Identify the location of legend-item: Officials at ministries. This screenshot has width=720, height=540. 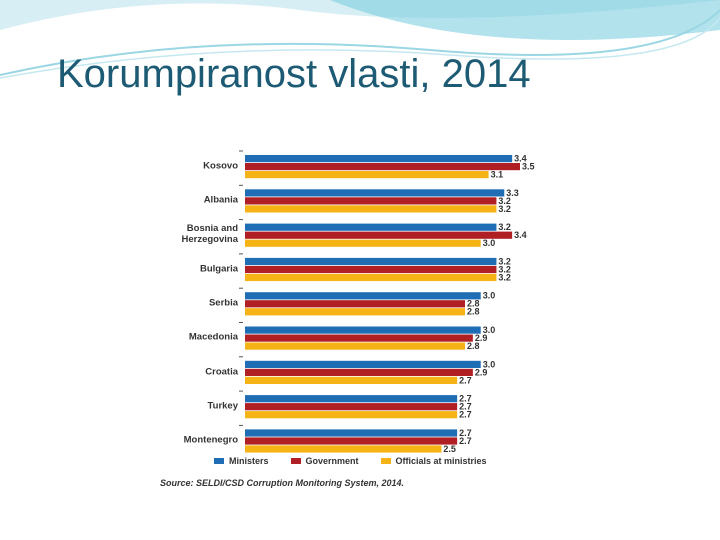
(433, 461).